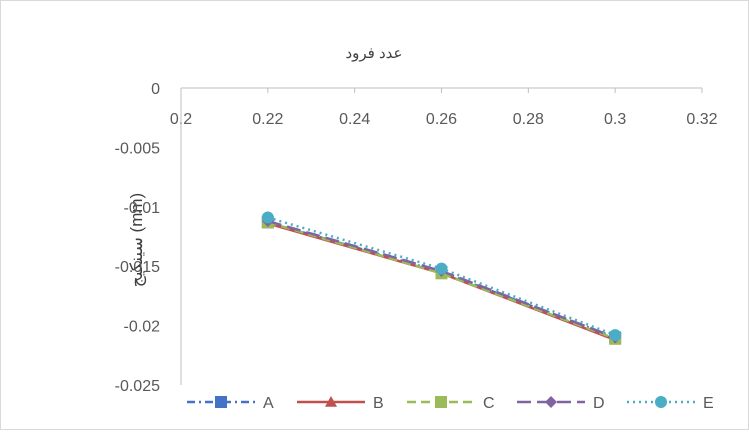 Image resolution: width=749 pixels, height=435 pixels. Describe the element at coordinates (561, 403) in the screenshot. I see `legend-item-d: D` at that location.